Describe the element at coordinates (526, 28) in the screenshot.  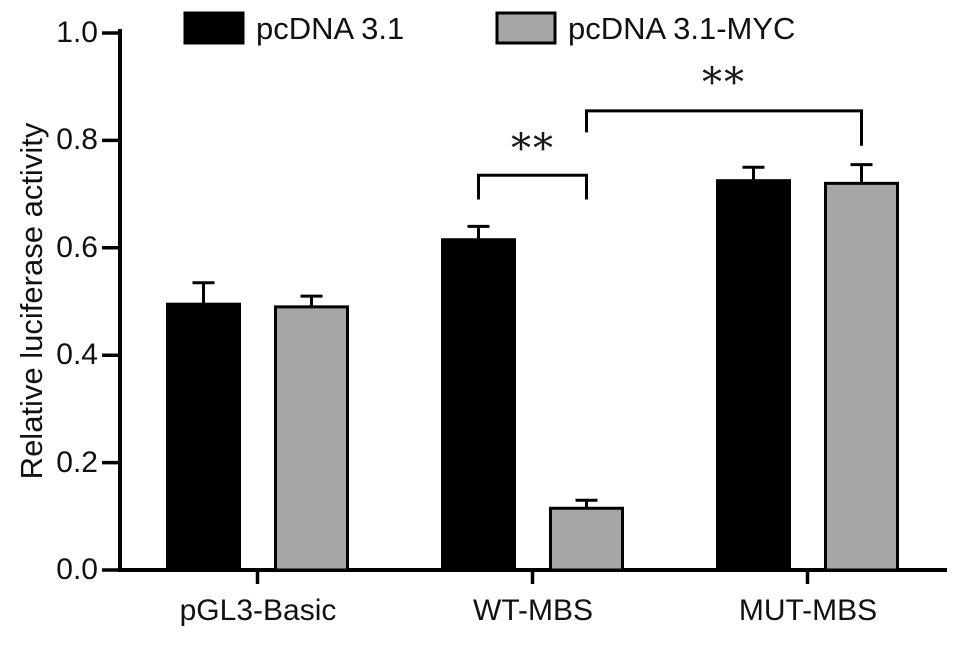
I see `legend-swatch-pcdna31-myc` at that location.